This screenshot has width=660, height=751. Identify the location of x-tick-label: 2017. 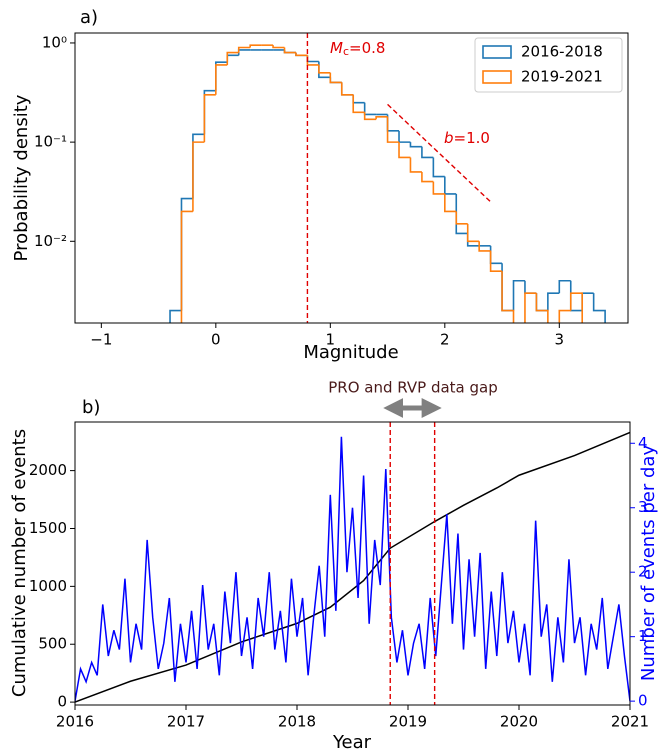
(186, 722).